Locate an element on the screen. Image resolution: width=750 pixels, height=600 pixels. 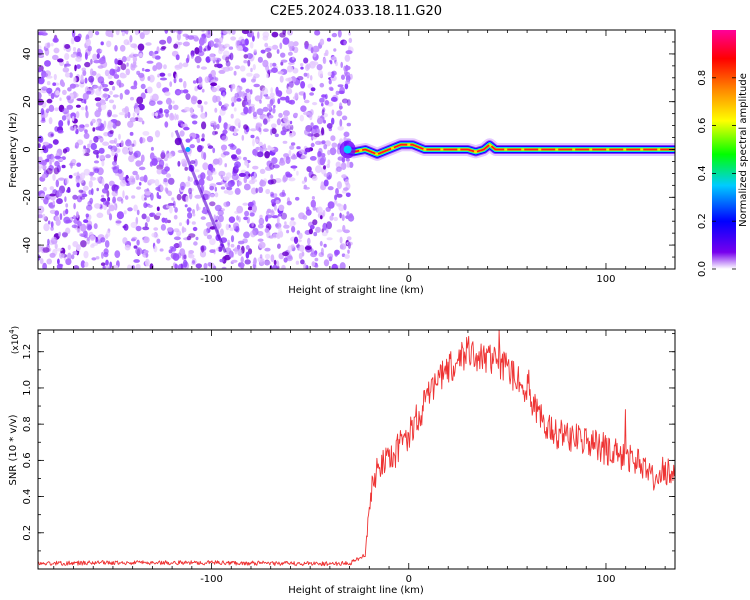
snr-scale-label: (x104) is located at coordinates (14, 340).